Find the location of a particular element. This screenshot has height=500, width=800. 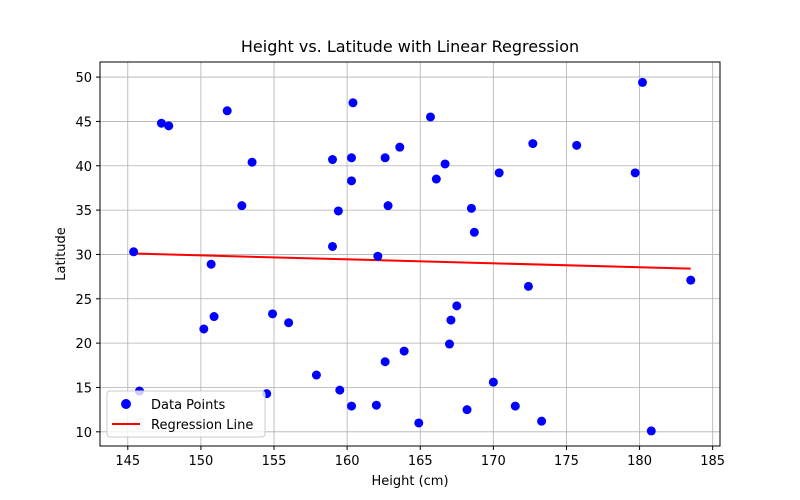

x-tick-label: 170 is located at coordinates (493, 461).